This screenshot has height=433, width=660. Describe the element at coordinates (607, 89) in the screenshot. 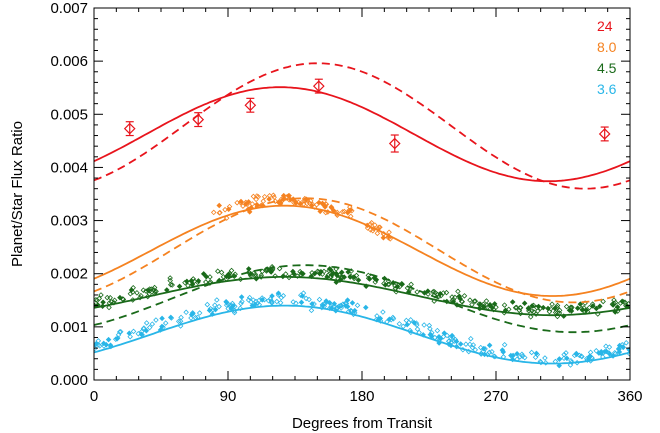

I see `legend-label-3.6: 3.6` at that location.